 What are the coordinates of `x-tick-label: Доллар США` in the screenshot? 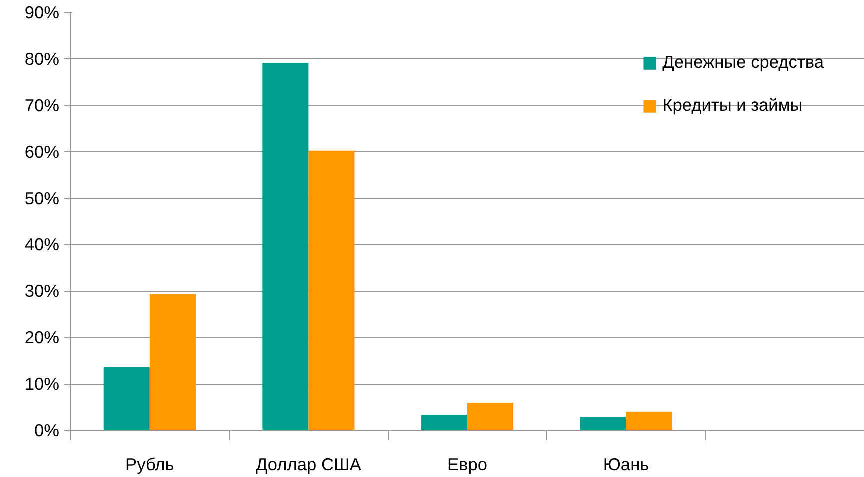 It's located at (309, 464).